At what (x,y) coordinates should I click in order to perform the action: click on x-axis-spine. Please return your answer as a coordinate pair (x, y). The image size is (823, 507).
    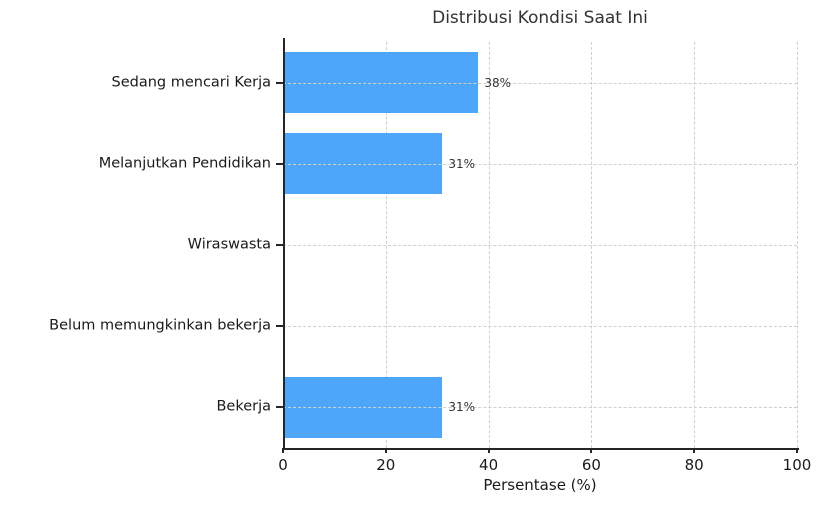
    Looking at the image, I should click on (541, 449).